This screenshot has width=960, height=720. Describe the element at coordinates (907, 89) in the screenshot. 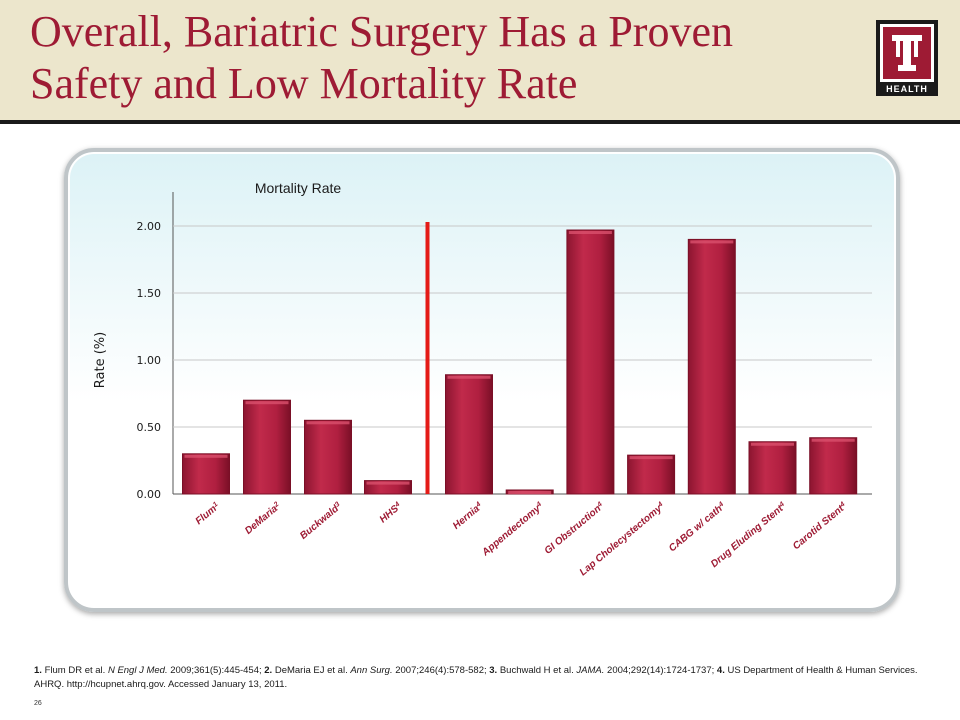

I see `logo-text: HEALTH` at that location.